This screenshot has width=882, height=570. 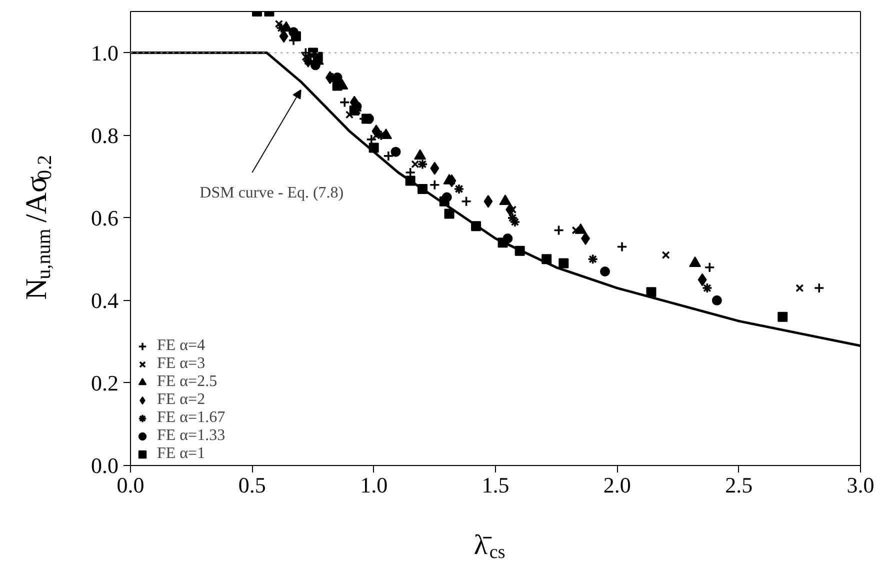 What do you see at coordinates (104, 465) in the screenshot?
I see `y-tick-label: 0.0` at bounding box center [104, 465].